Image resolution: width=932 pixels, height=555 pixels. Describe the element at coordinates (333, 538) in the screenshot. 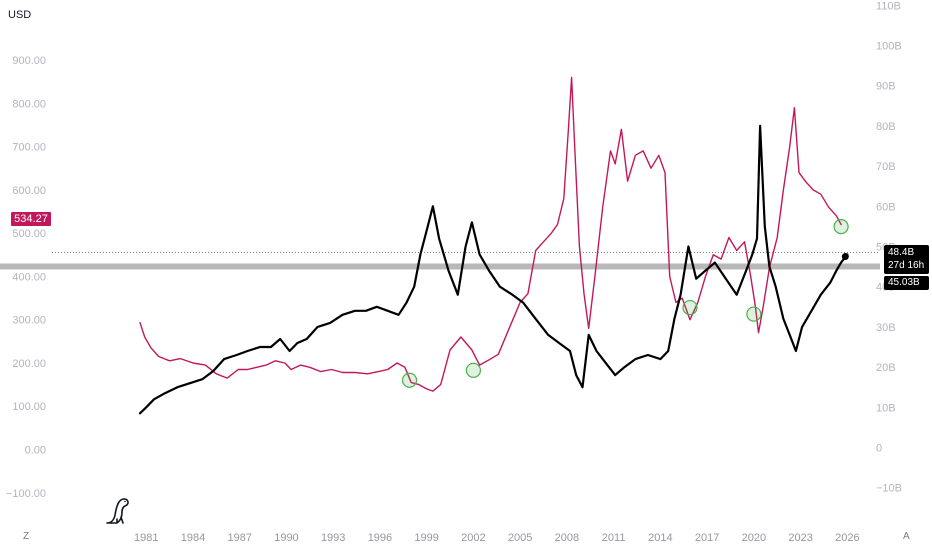

I see `x-tick-label: 1993` at that location.